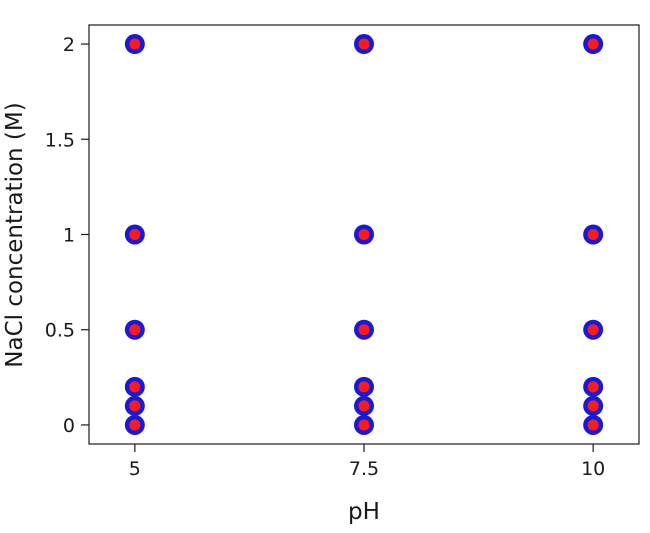 This screenshot has height=533, width=650. What do you see at coordinates (69, 426) in the screenshot?
I see `y-tick-label: 0` at bounding box center [69, 426].